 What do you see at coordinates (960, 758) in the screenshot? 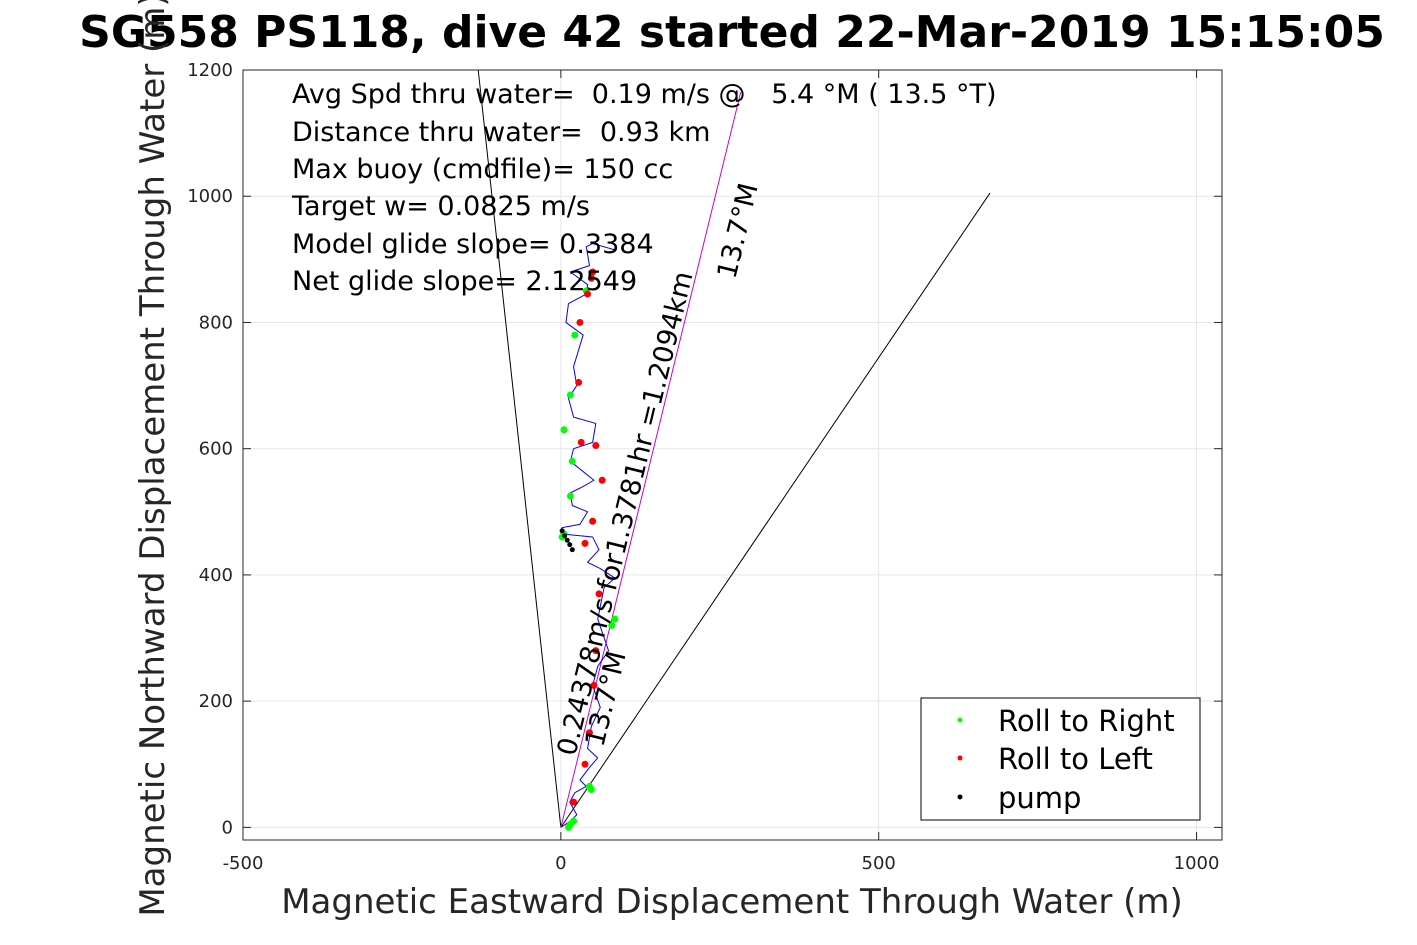
I see `legend-marker-roll-left` at bounding box center [960, 758].